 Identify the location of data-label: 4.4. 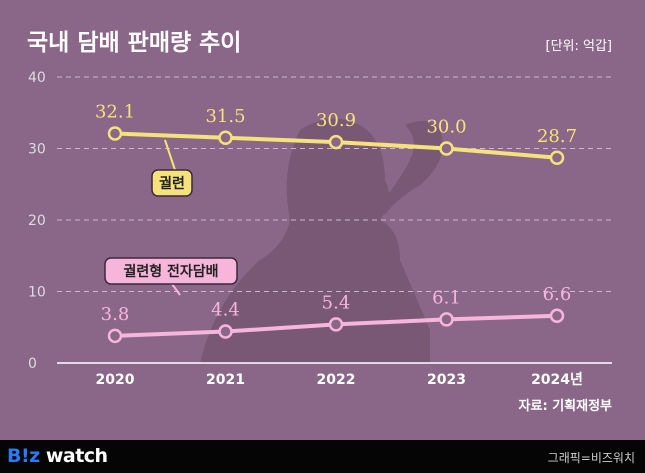
(225, 310).